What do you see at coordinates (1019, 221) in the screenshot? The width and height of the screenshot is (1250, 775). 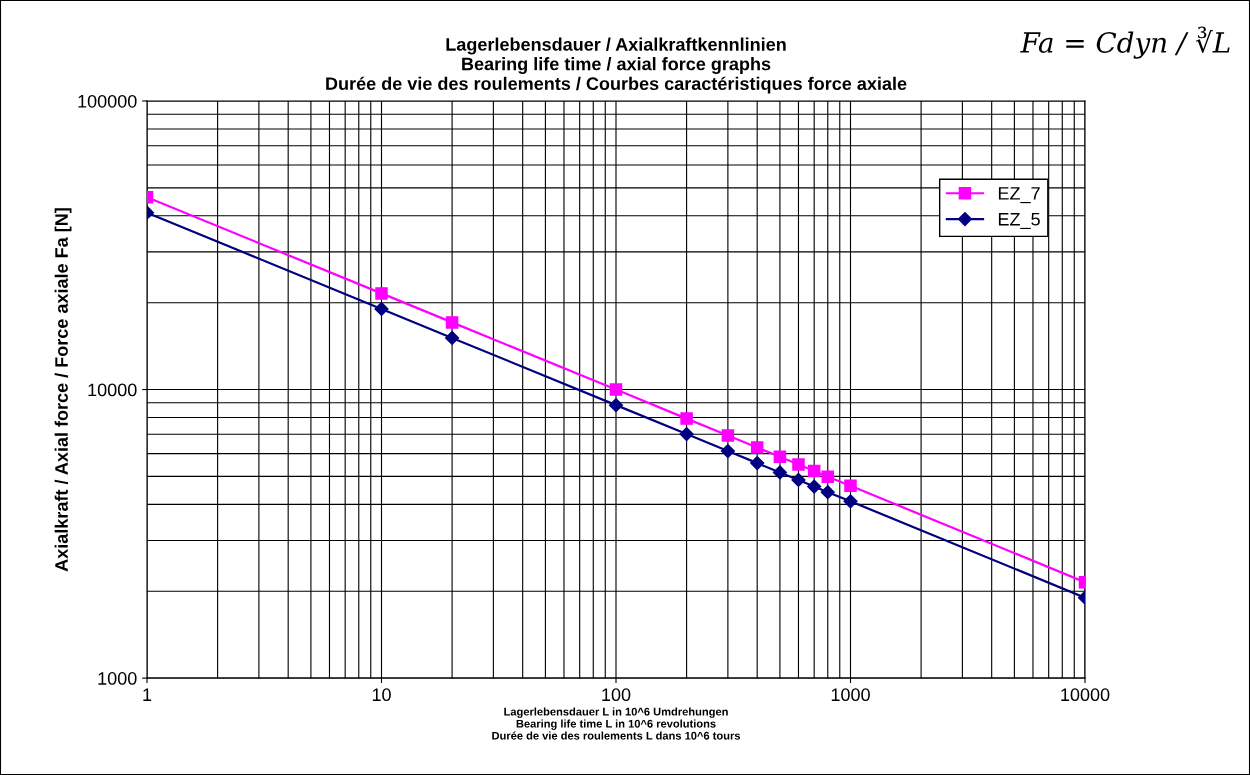 I see `legend-label: EZ_5` at bounding box center [1019, 221].